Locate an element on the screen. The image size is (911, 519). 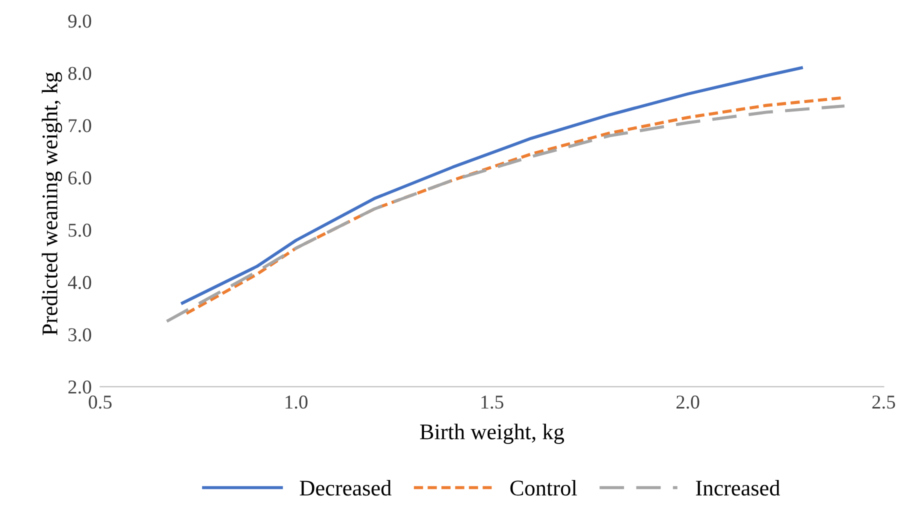
legend-label: Decreased is located at coordinates (346, 488).